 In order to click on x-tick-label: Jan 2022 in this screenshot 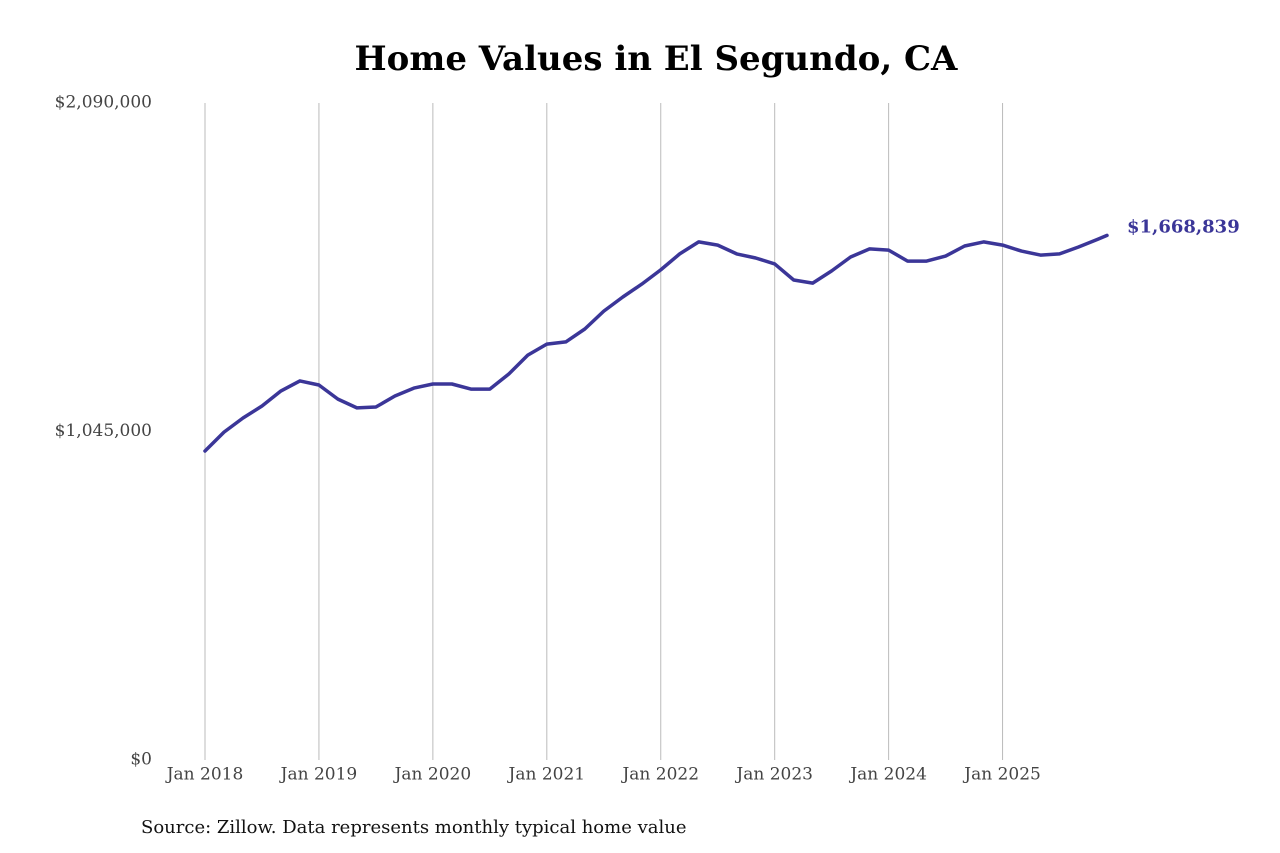, I will do `click(659, 775)`.